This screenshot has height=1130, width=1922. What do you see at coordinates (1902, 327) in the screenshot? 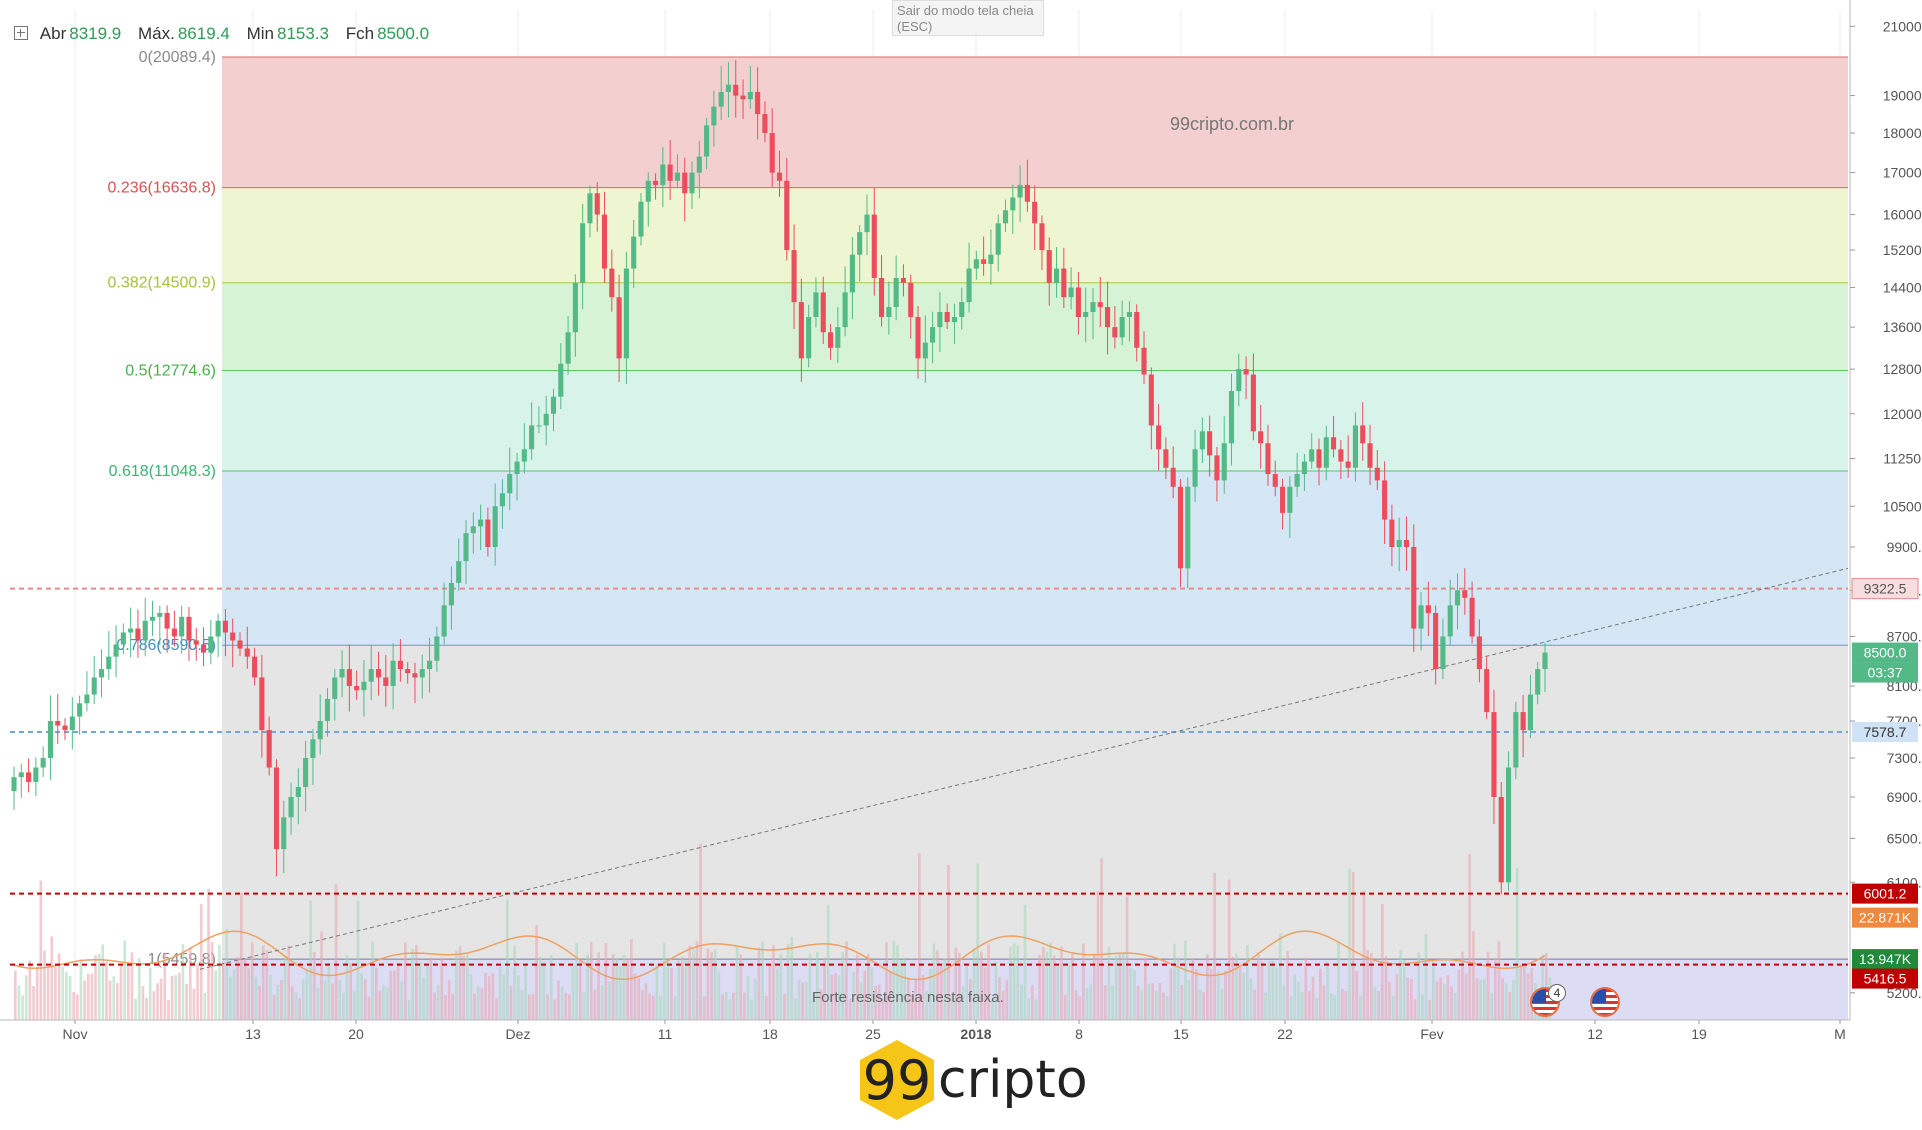
I see `price-tick-label: 13600.0` at bounding box center [1902, 327].